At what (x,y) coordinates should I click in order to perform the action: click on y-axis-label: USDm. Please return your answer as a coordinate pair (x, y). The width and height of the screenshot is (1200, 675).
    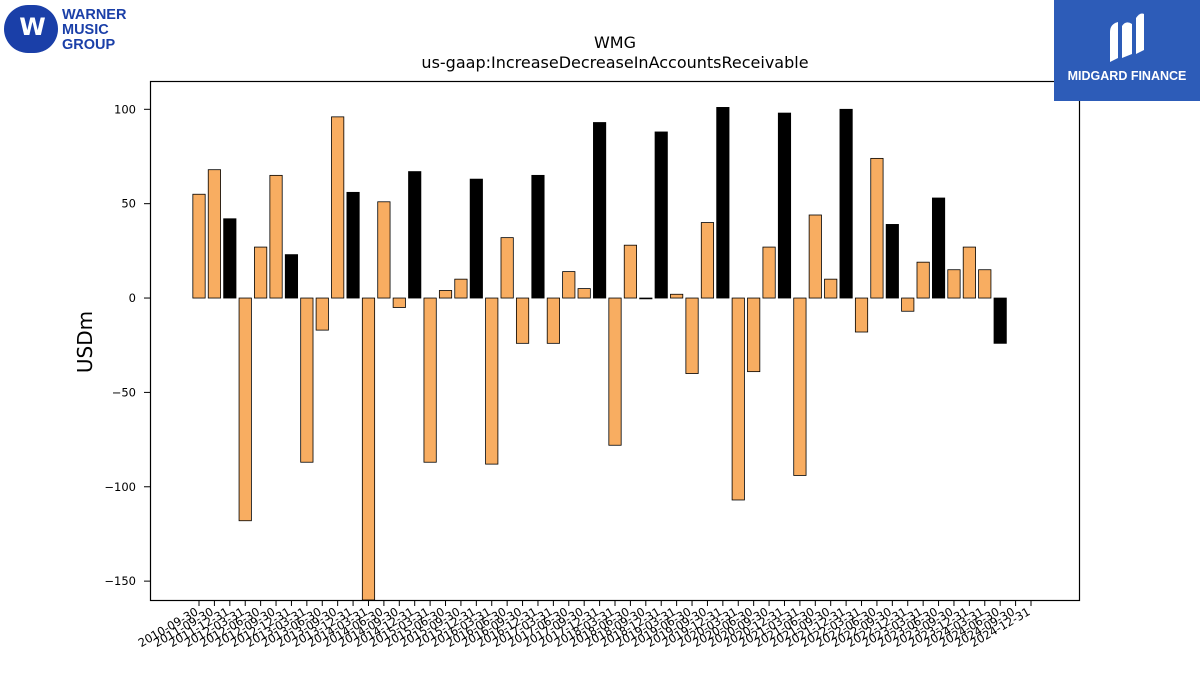
    Looking at the image, I should click on (85, 342).